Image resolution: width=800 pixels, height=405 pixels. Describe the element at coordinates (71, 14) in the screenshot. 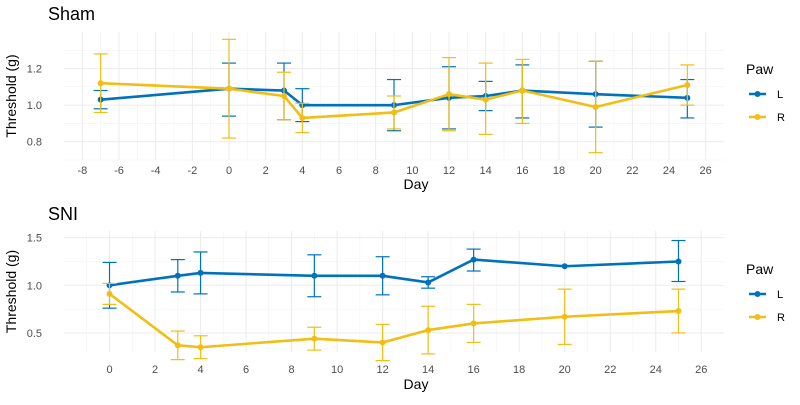

I see `chart-title: Sham` at that location.